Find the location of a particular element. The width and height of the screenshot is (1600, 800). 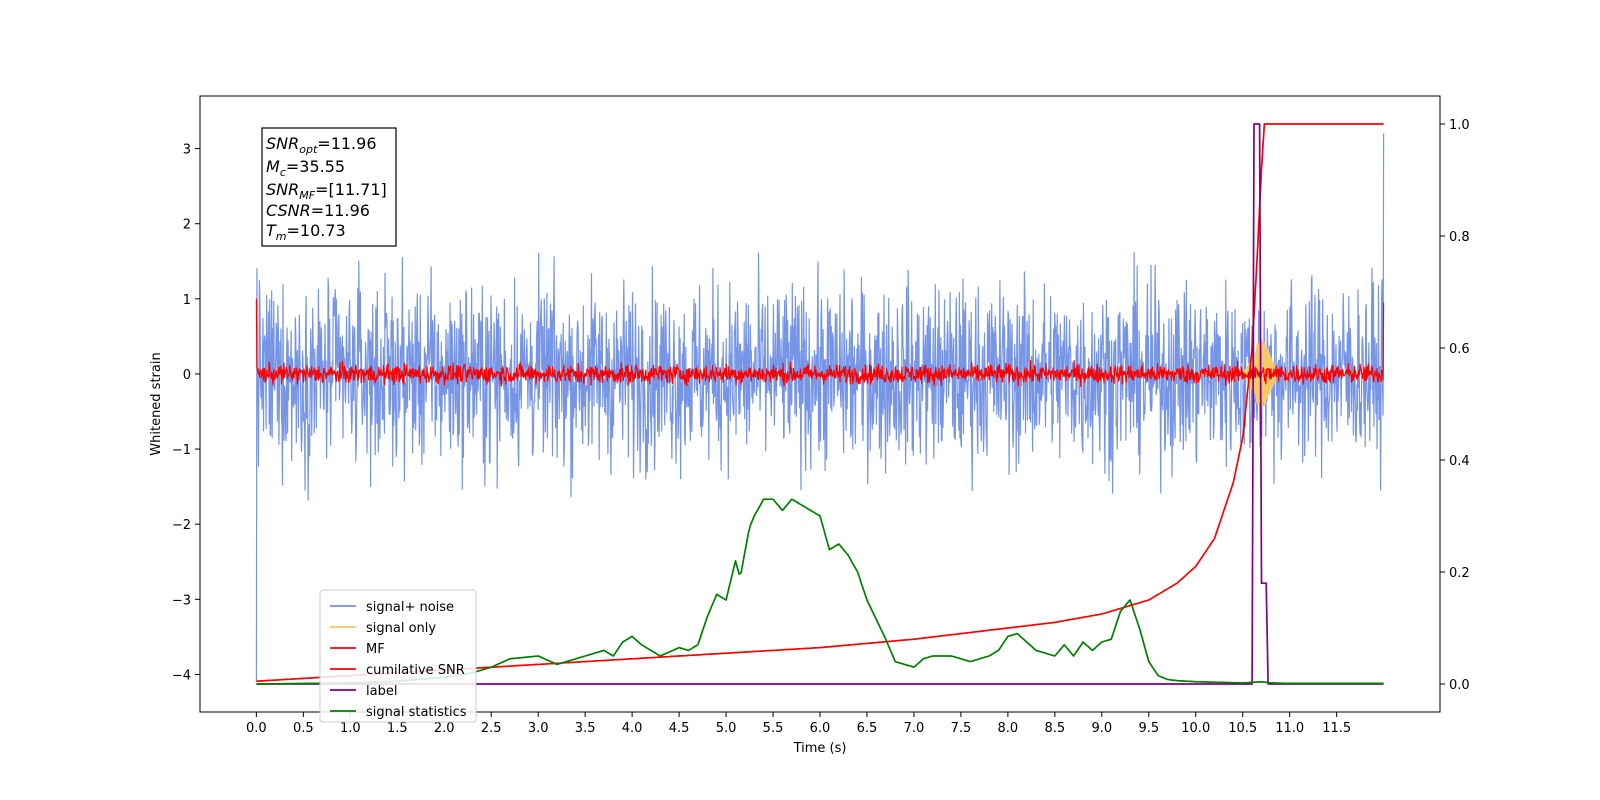

info-tm: Tm=10.73 is located at coordinates (306, 232).